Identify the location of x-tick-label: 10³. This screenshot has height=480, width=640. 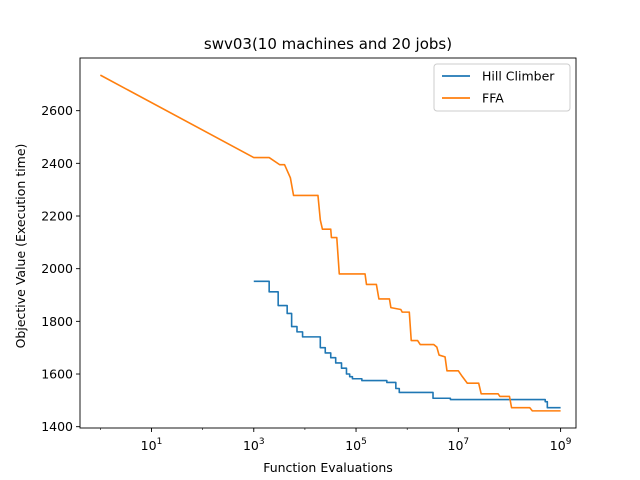
(254, 445).